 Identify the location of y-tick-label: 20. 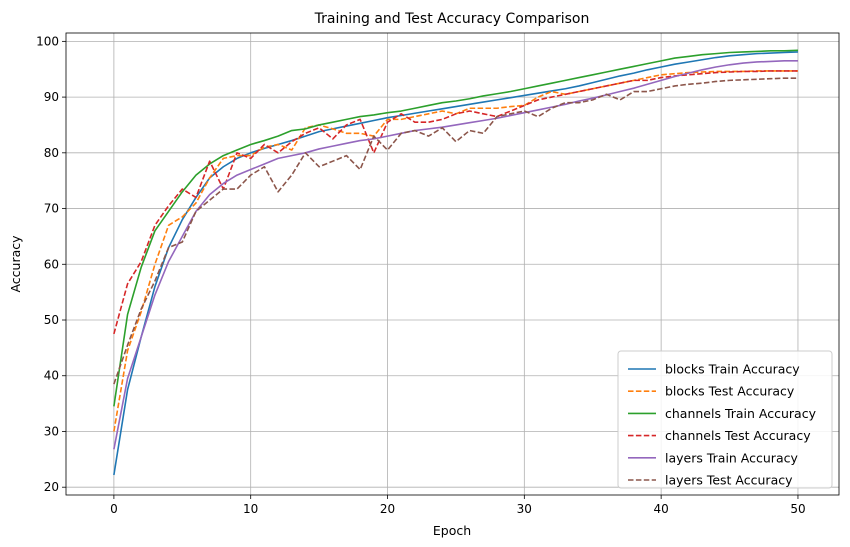
(51, 487).